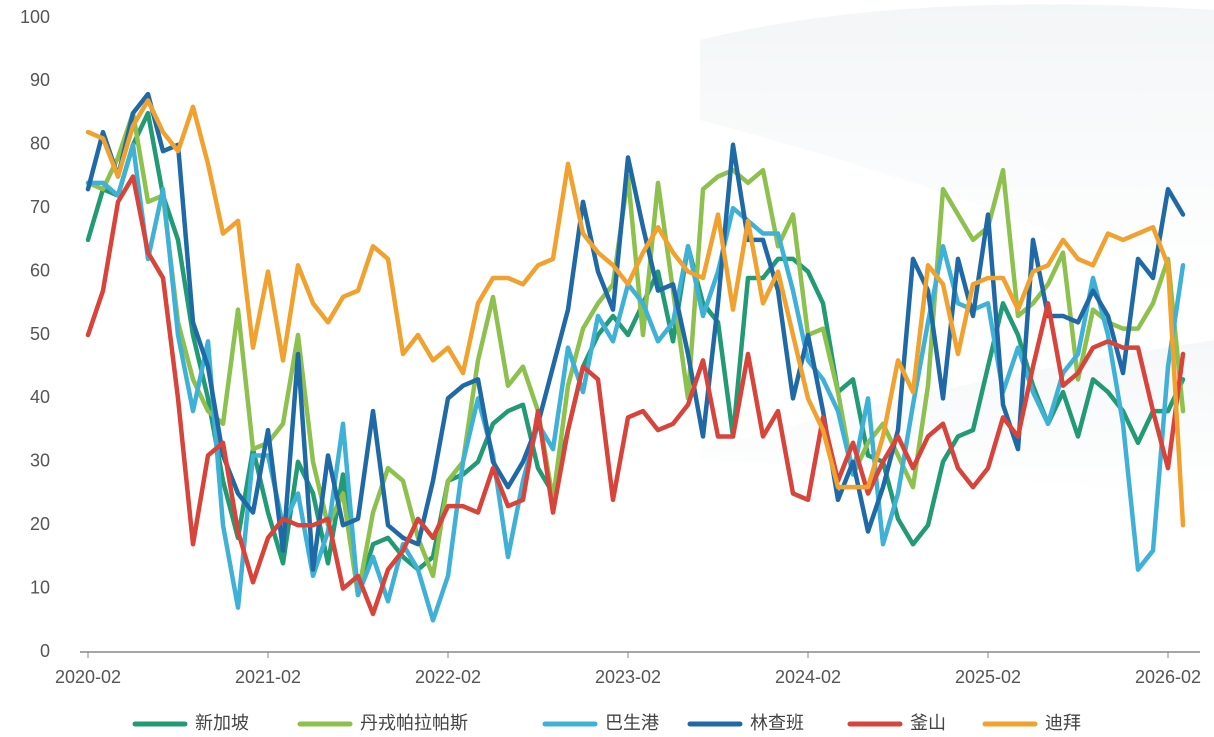 The height and width of the screenshot is (737, 1214). Describe the element at coordinates (222, 723) in the screenshot. I see `legend-label: 新加坡` at that location.